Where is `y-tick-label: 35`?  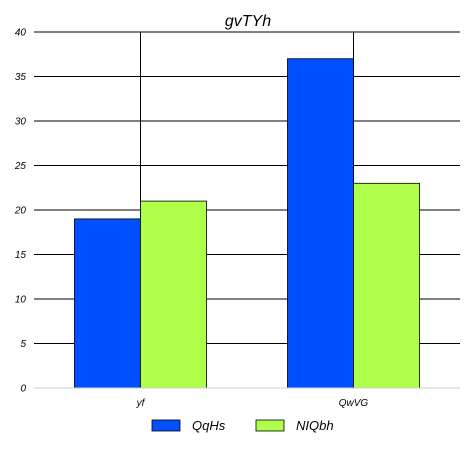
y-tick-label: 35 is located at coordinates (21, 77).